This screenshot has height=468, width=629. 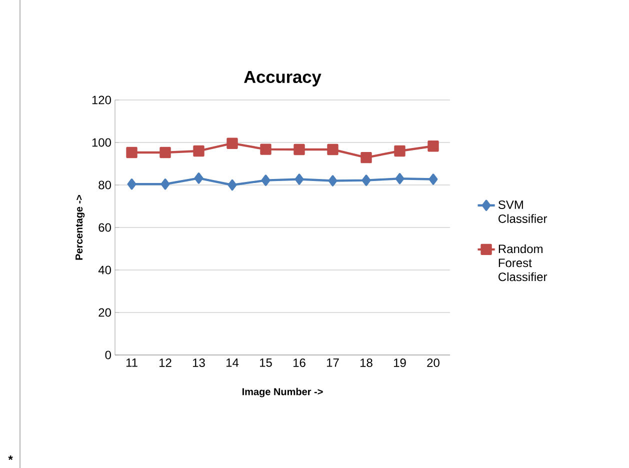 What do you see at coordinates (299, 363) in the screenshot?
I see `x-tick-label: 16` at bounding box center [299, 363].